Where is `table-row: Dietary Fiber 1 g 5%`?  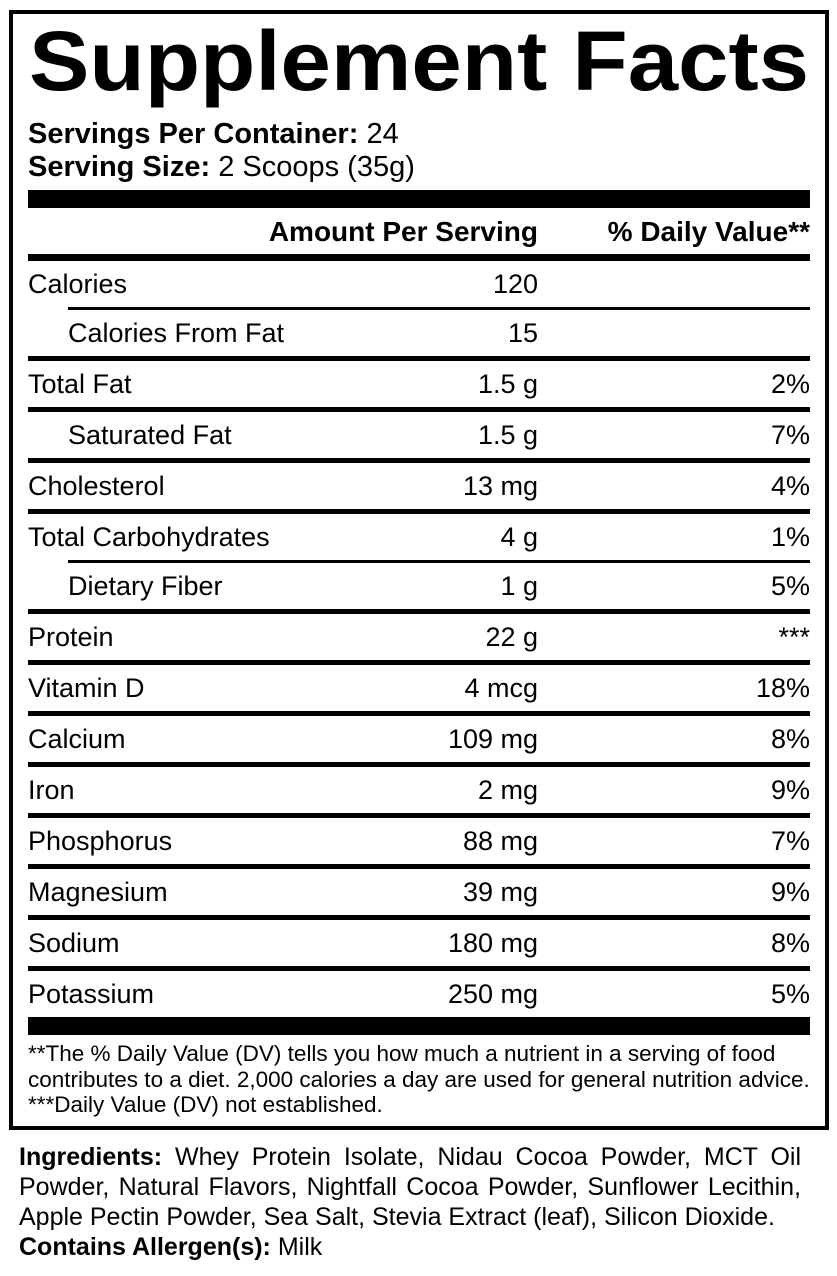
table-row: Dietary Fiber 1 g 5% is located at coordinates (419, 586).